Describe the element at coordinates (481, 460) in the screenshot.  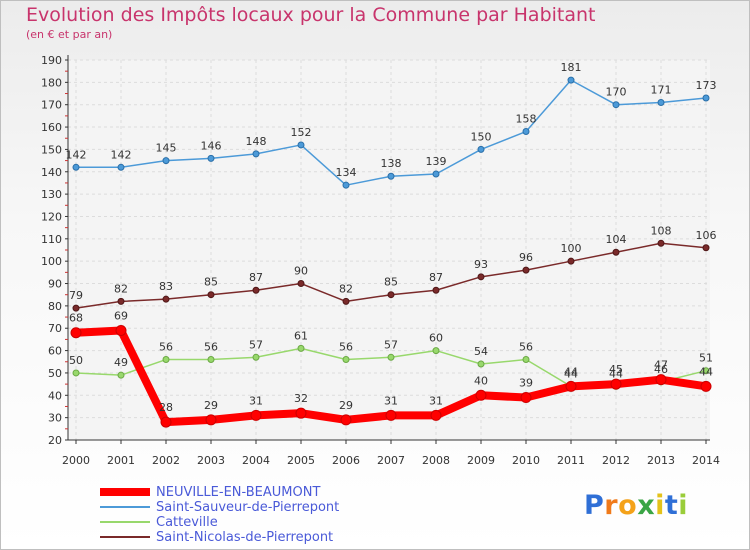
I see `x-tick-label: 2009` at that location.